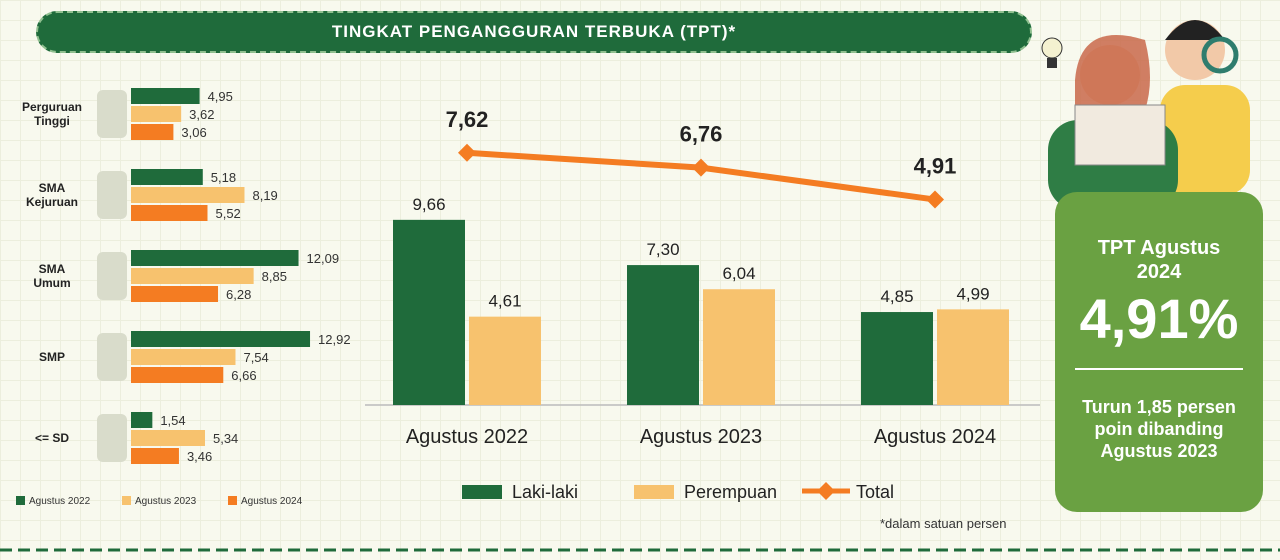 Image resolution: width=1280 pixels, height=560 pixels. What do you see at coordinates (199, 456) in the screenshot?
I see `value-label: 3,46` at bounding box center [199, 456].